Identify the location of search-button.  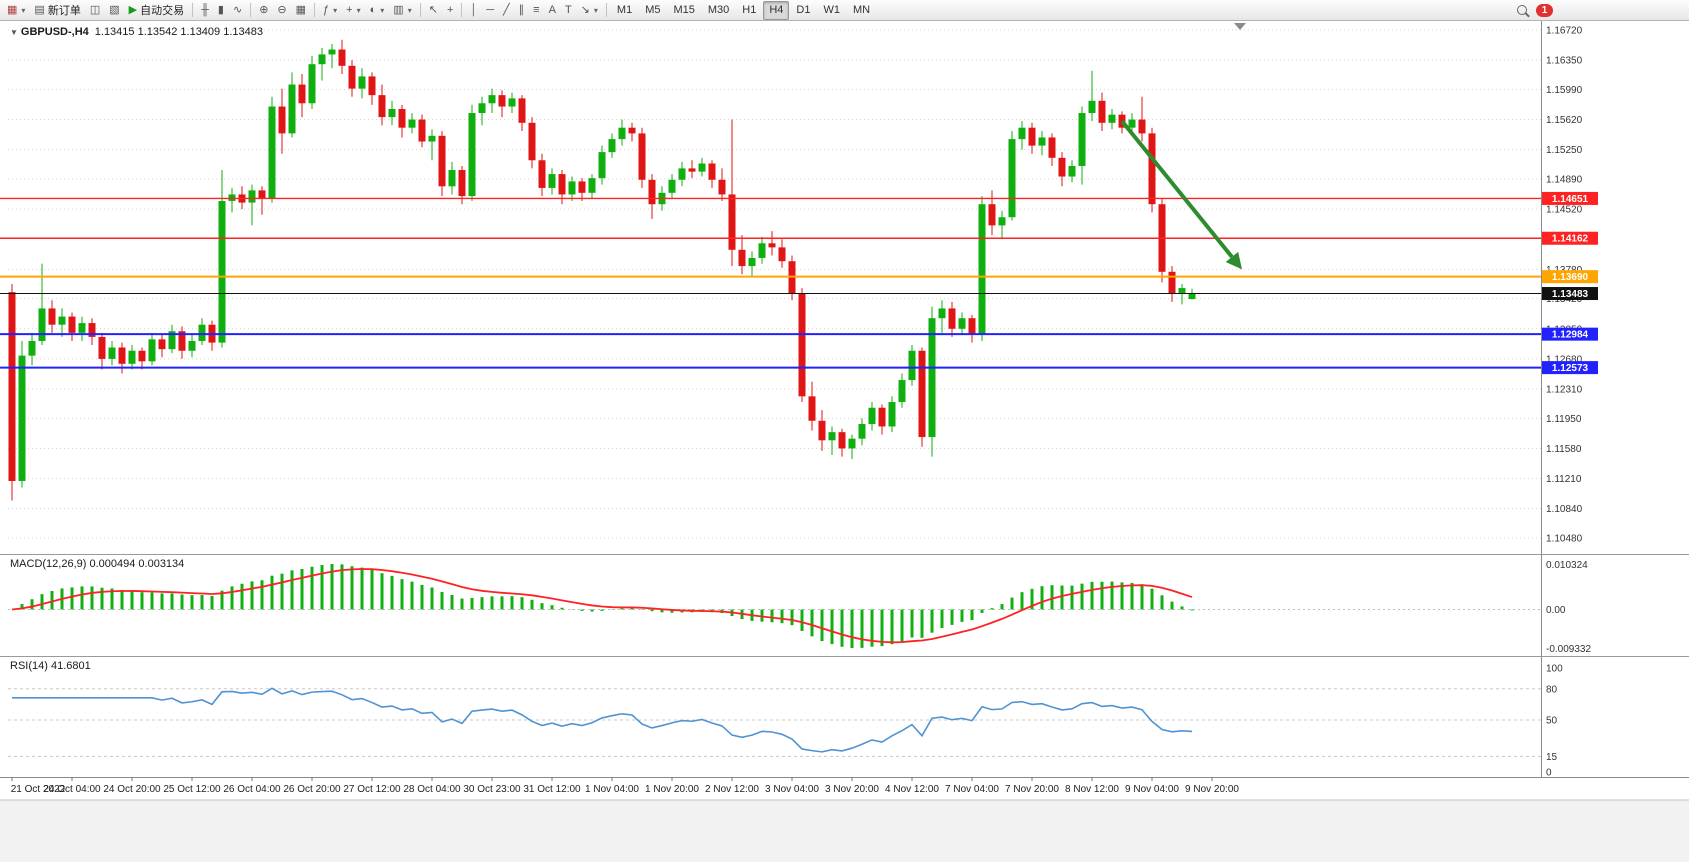
(1522, 10).